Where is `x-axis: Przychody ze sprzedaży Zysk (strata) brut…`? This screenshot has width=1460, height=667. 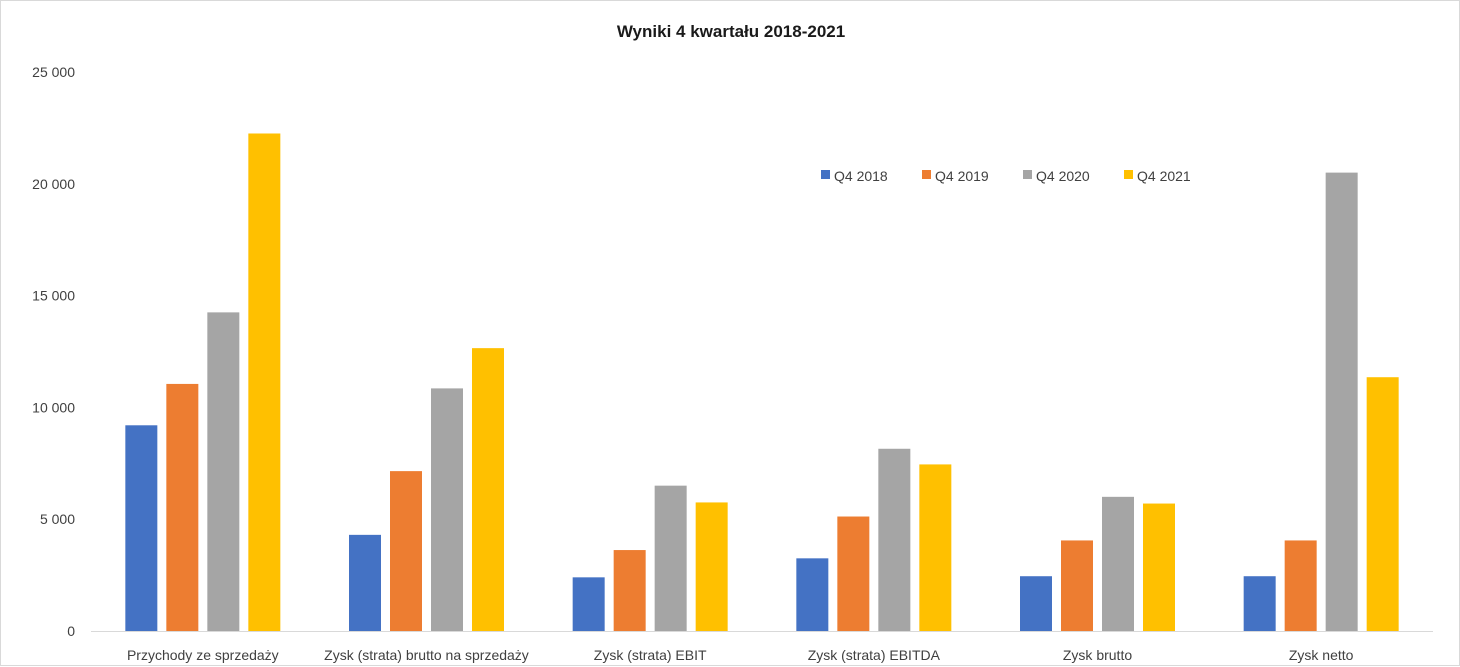
x-axis: Przychody ze sprzedaży Zysk (strata) brut… is located at coordinates (762, 647).